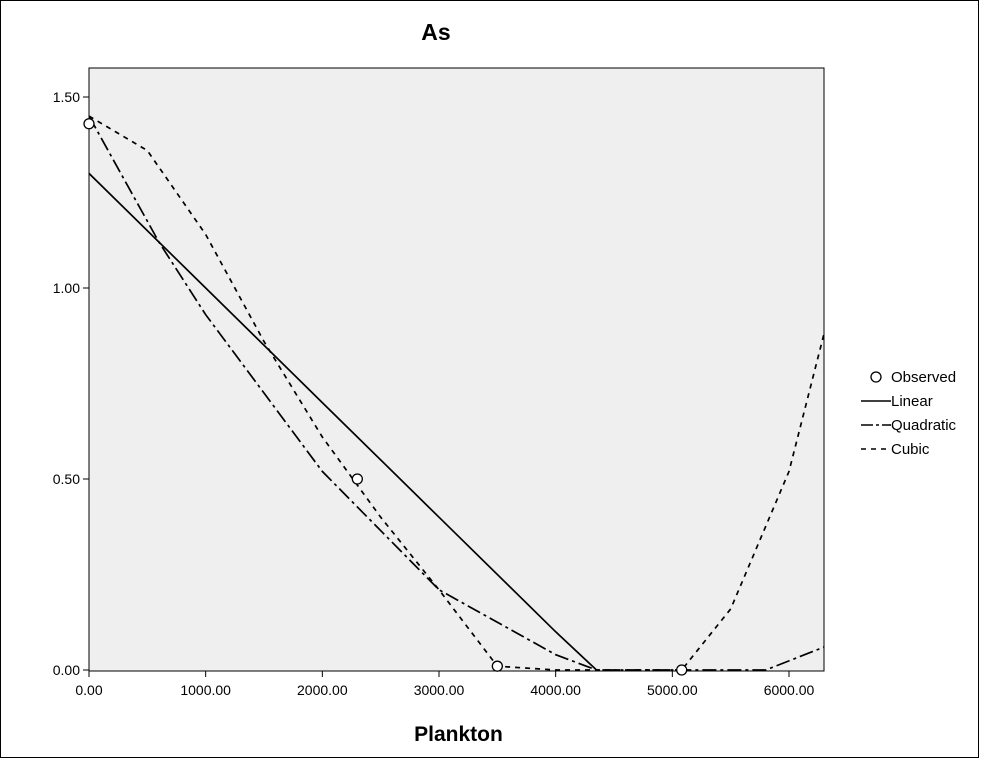 The height and width of the screenshot is (761, 981). What do you see at coordinates (458, 734) in the screenshot?
I see `x-axis-title: Plankton` at bounding box center [458, 734].